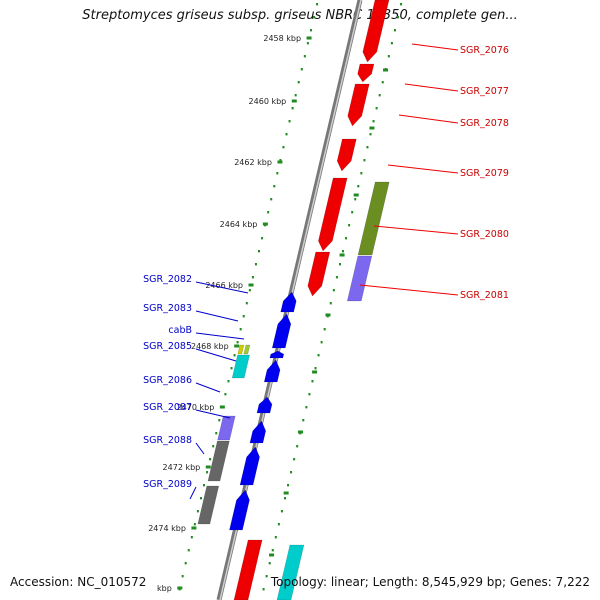  Describe the element at coordinates (366, 73) in the screenshot. I see `gene-sgr-2077` at that location.